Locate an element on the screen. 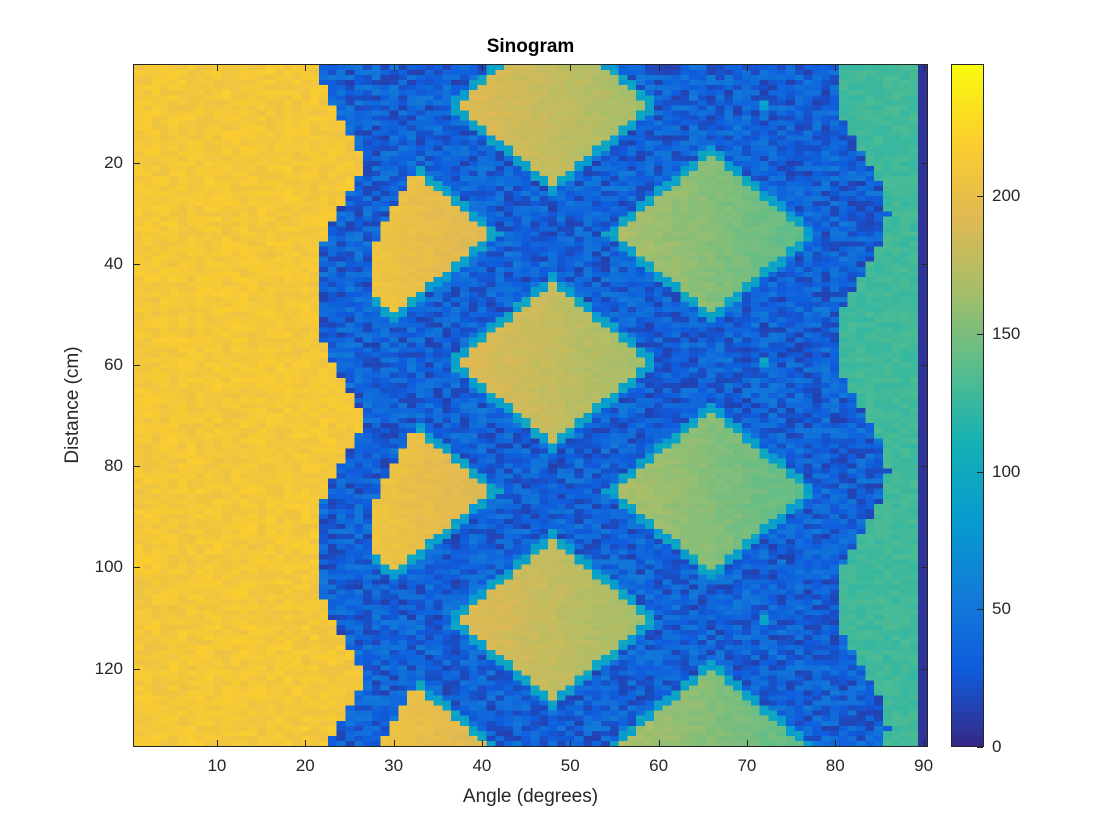  y-tick-label: 60 is located at coordinates (113, 365).